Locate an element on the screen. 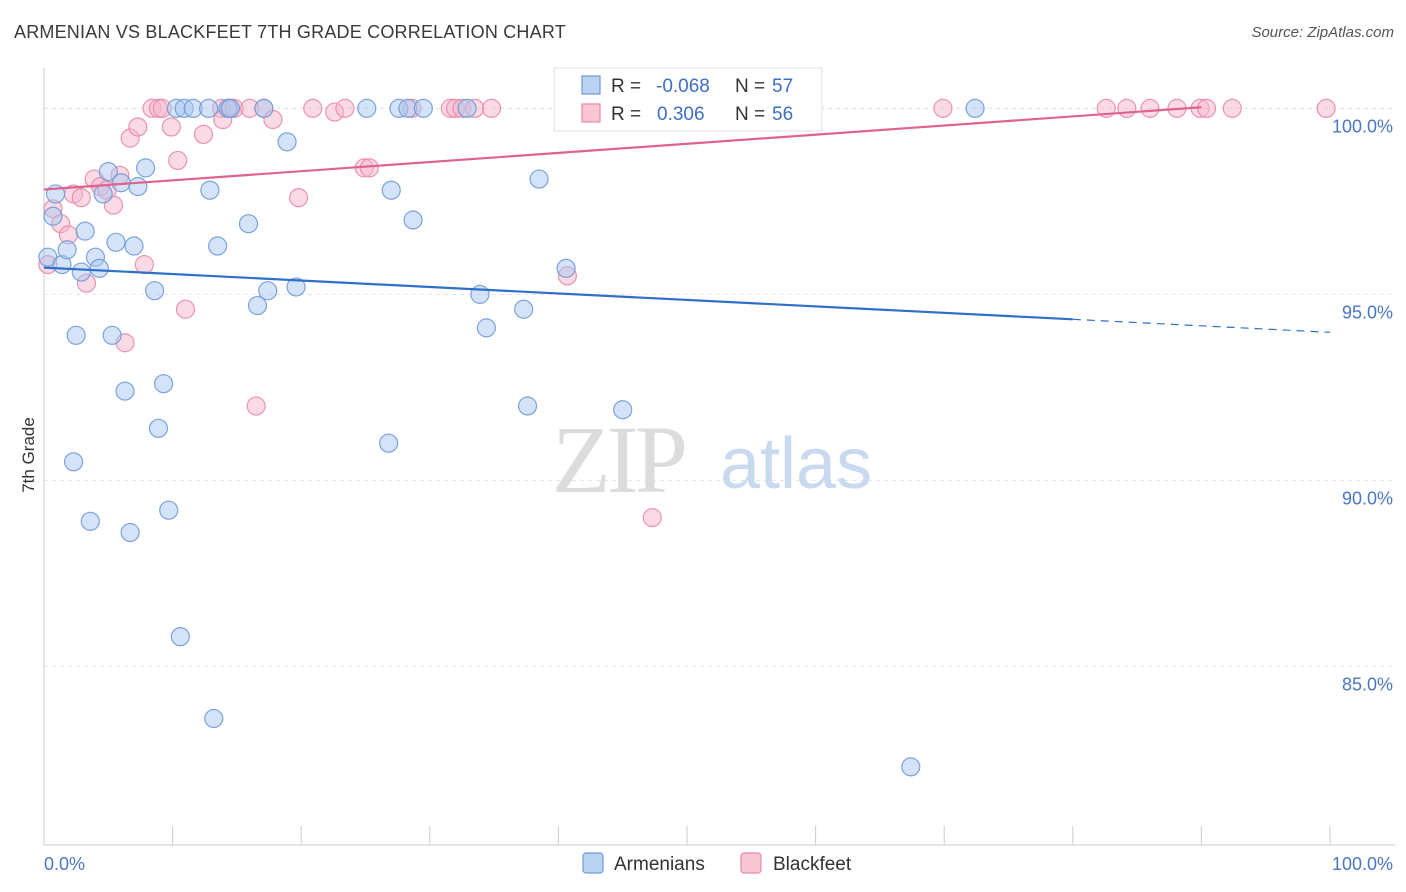 This screenshot has width=1406, height=892. legend-r-value-armenians: -0.068 is located at coordinates (683, 86).